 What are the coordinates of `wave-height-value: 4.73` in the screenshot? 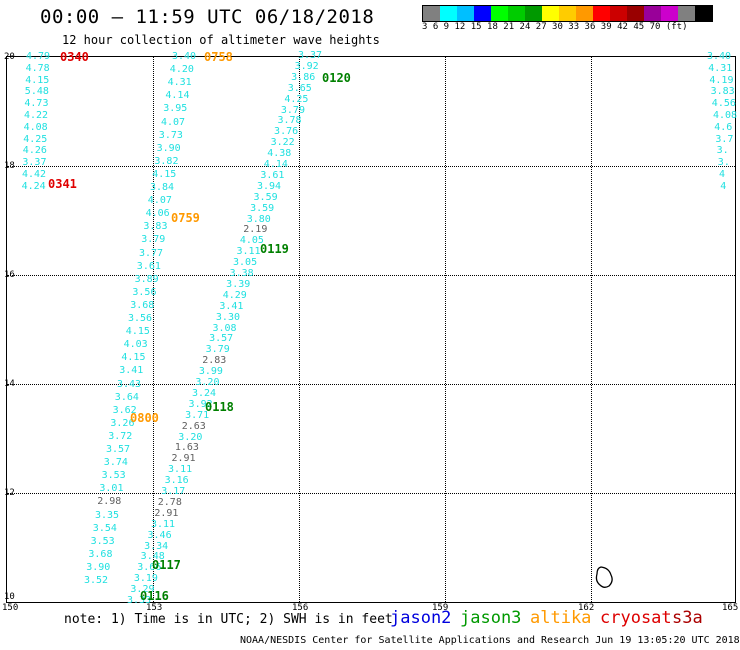 It's located at (36, 104).